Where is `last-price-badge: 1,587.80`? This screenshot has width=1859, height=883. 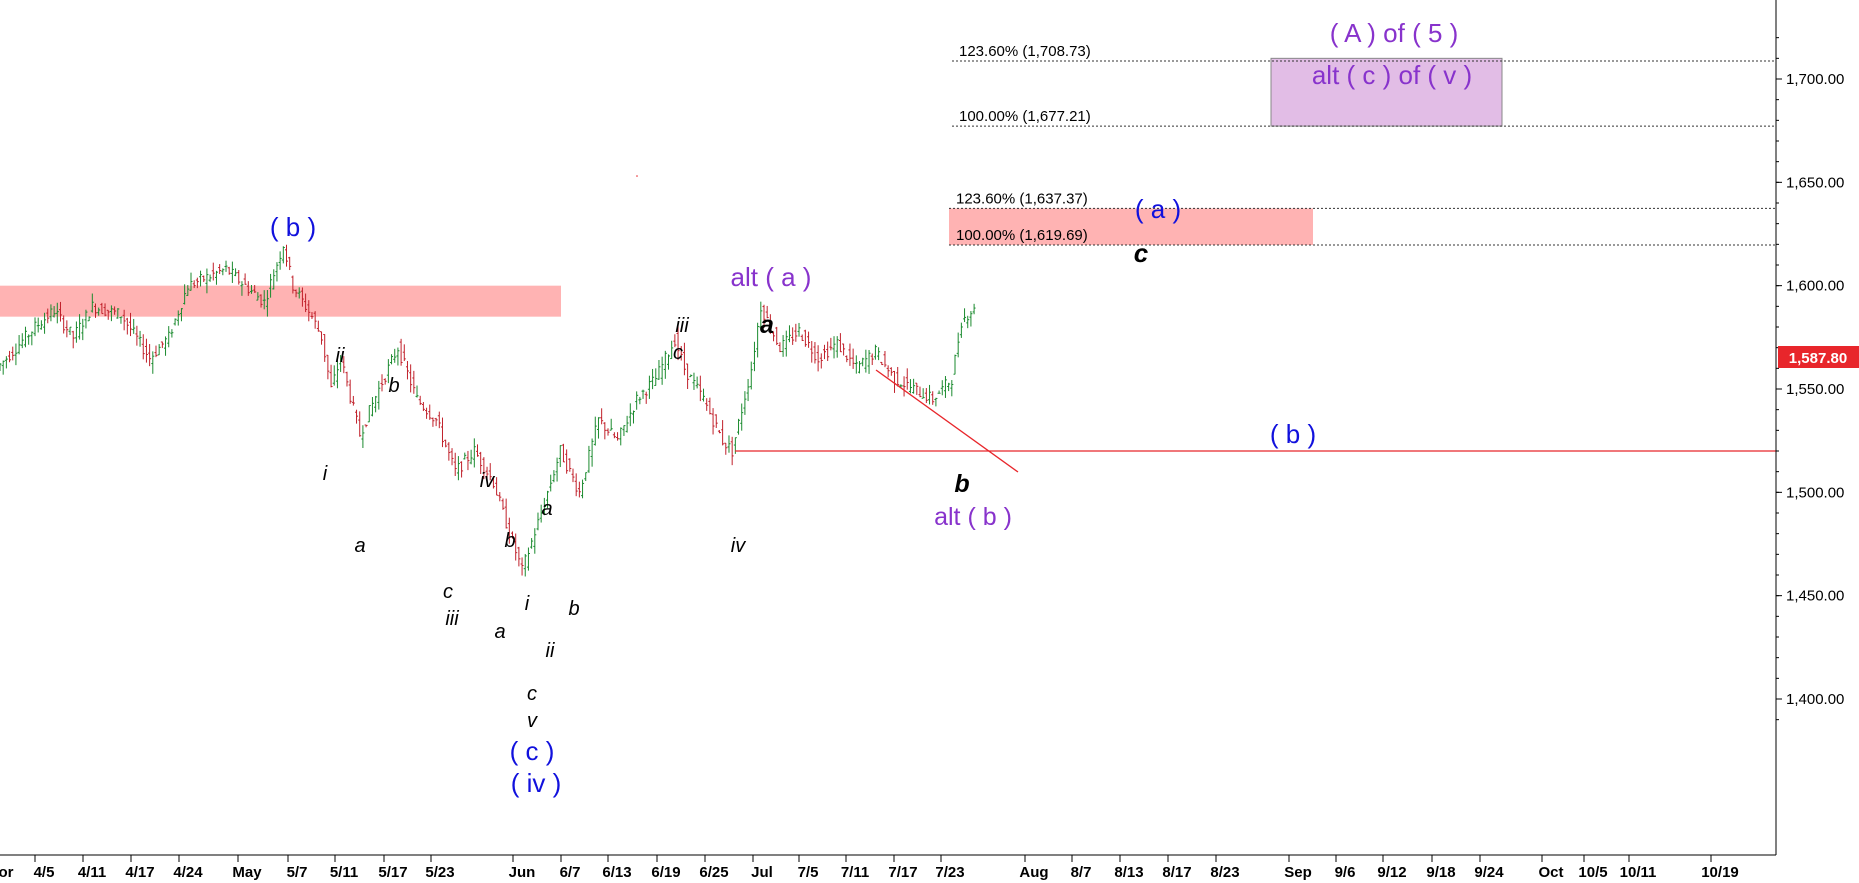 last-price-badge: 1,587.80 is located at coordinates (1818, 357).